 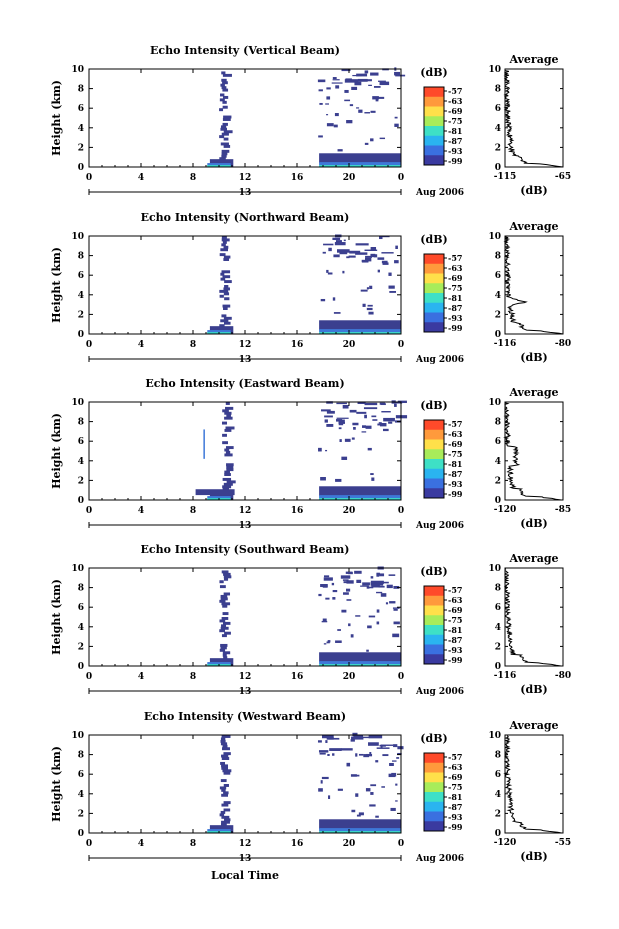 What do you see at coordinates (56, 784) in the screenshot?
I see `y-axis-label: Height (km)` at bounding box center [56, 784].